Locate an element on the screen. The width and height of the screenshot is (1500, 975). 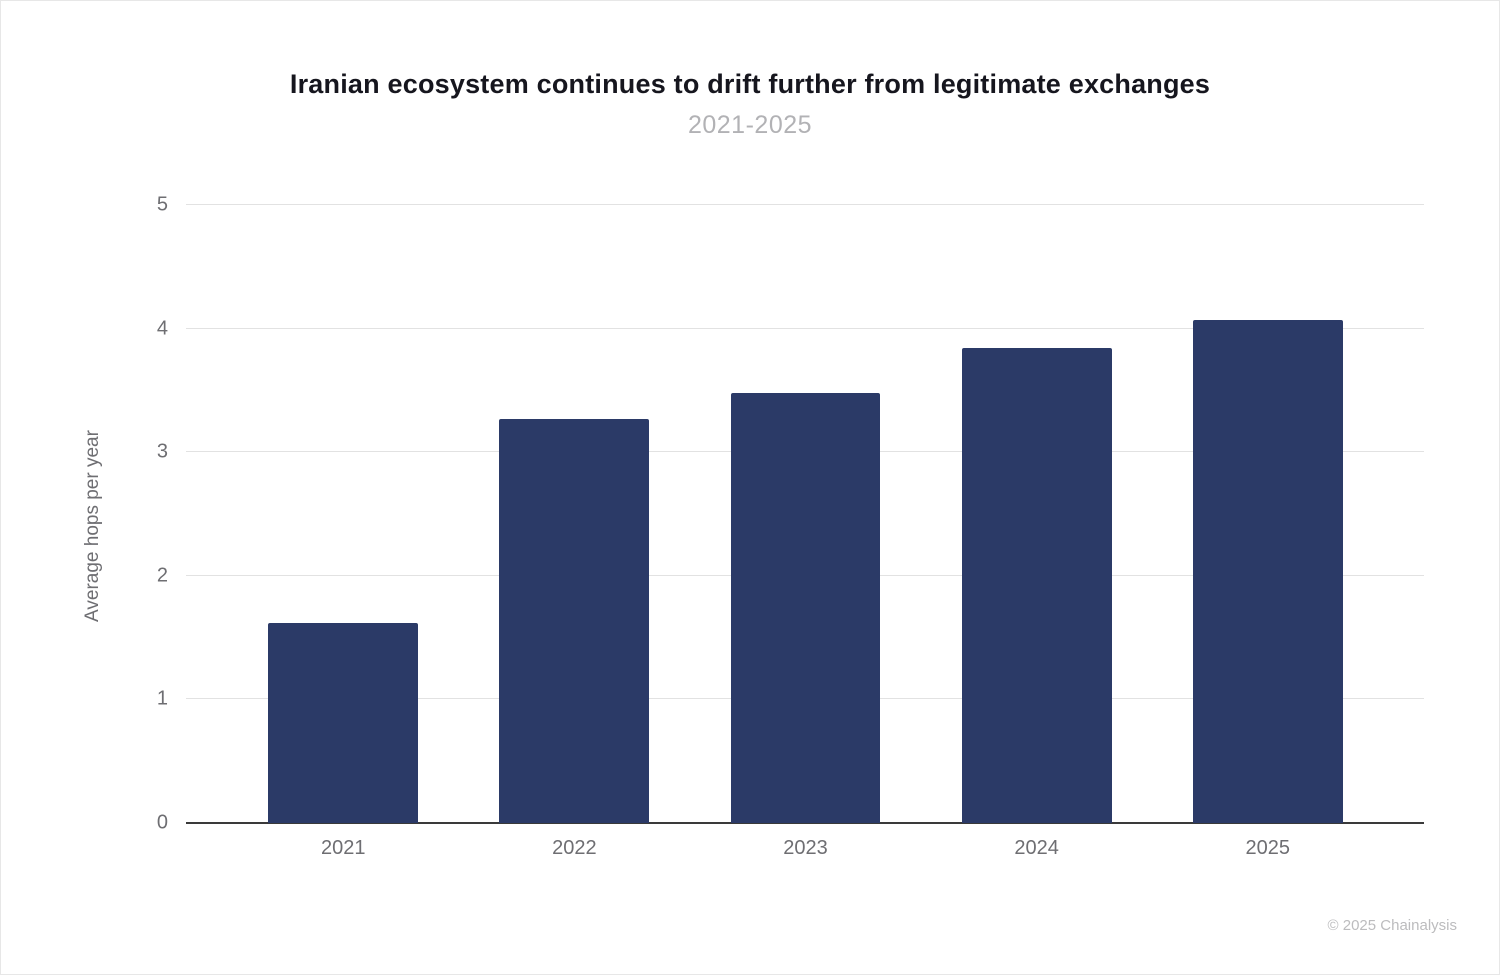
y-axis-label: Average hops per year is located at coordinates (92, 526).